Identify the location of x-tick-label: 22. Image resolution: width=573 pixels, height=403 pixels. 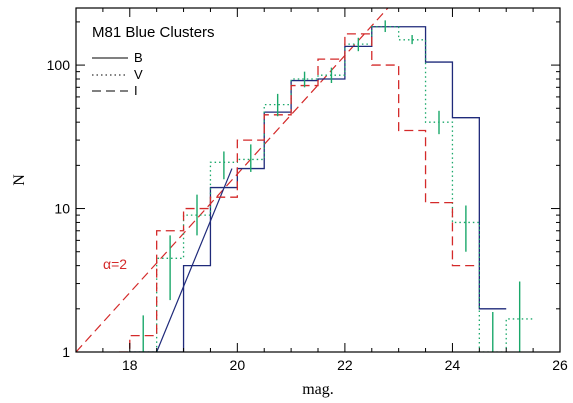
(345, 365).